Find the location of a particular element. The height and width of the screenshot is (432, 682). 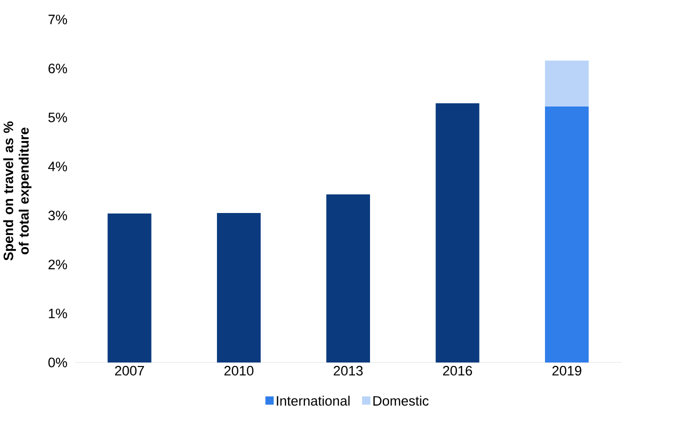

y-tick-label: 0% is located at coordinates (58, 363).